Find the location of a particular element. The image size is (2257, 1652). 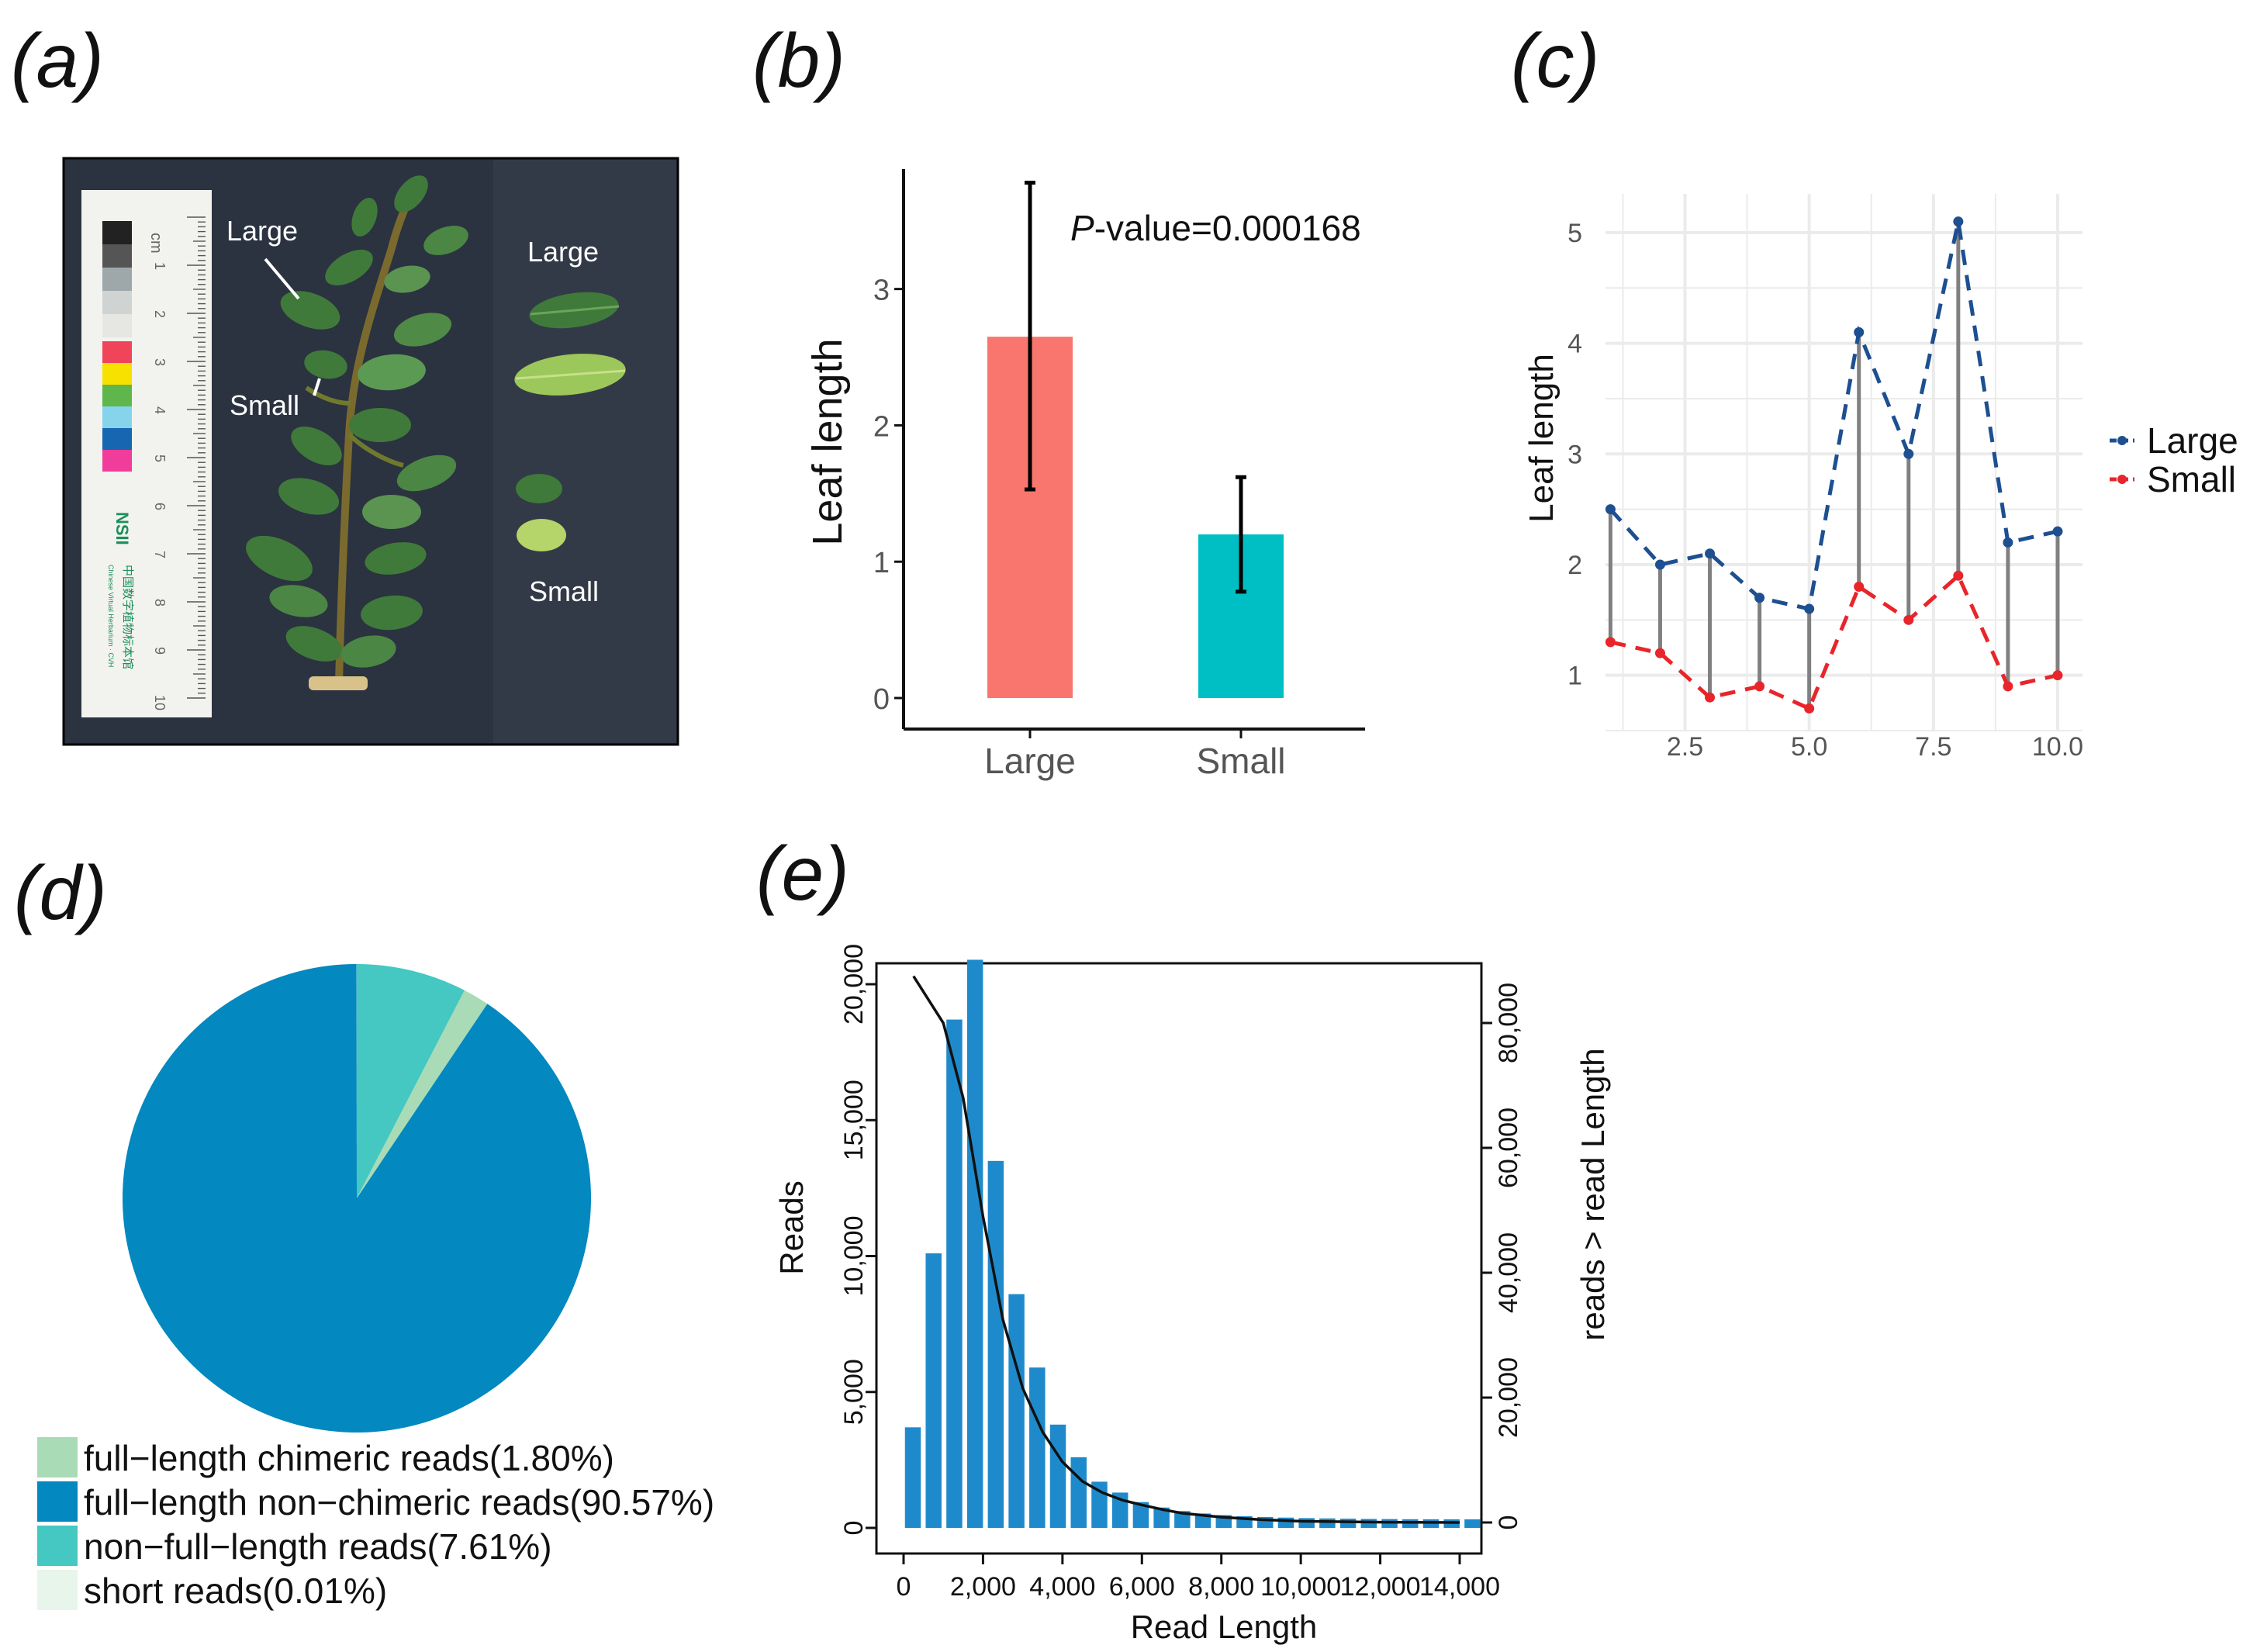

c-x-tick-label: 10.0 is located at coordinates (2057, 747).